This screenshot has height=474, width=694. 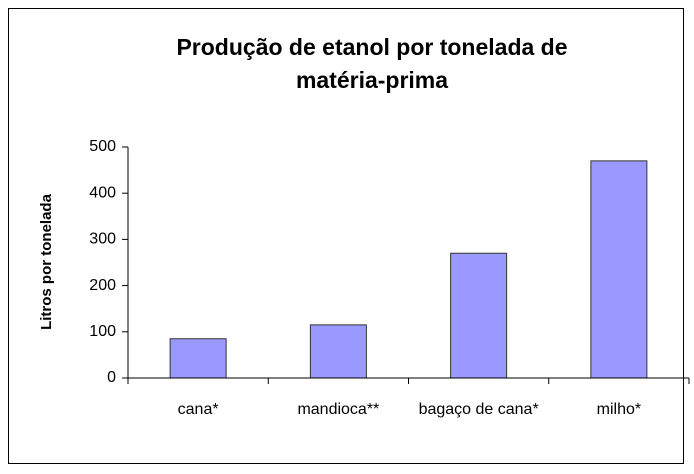 I want to click on y-axis-label: Litros por tonelada, so click(x=46, y=261).